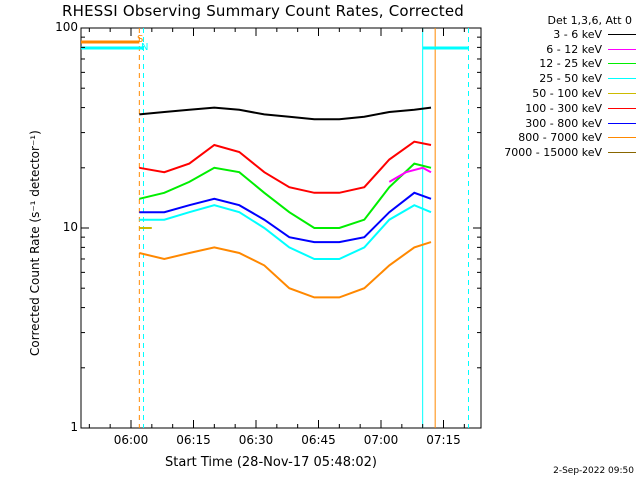 This screenshot has width=640, height=480. I want to click on generation-timestamp: 2-Sep-2022 09:50, so click(593, 471).